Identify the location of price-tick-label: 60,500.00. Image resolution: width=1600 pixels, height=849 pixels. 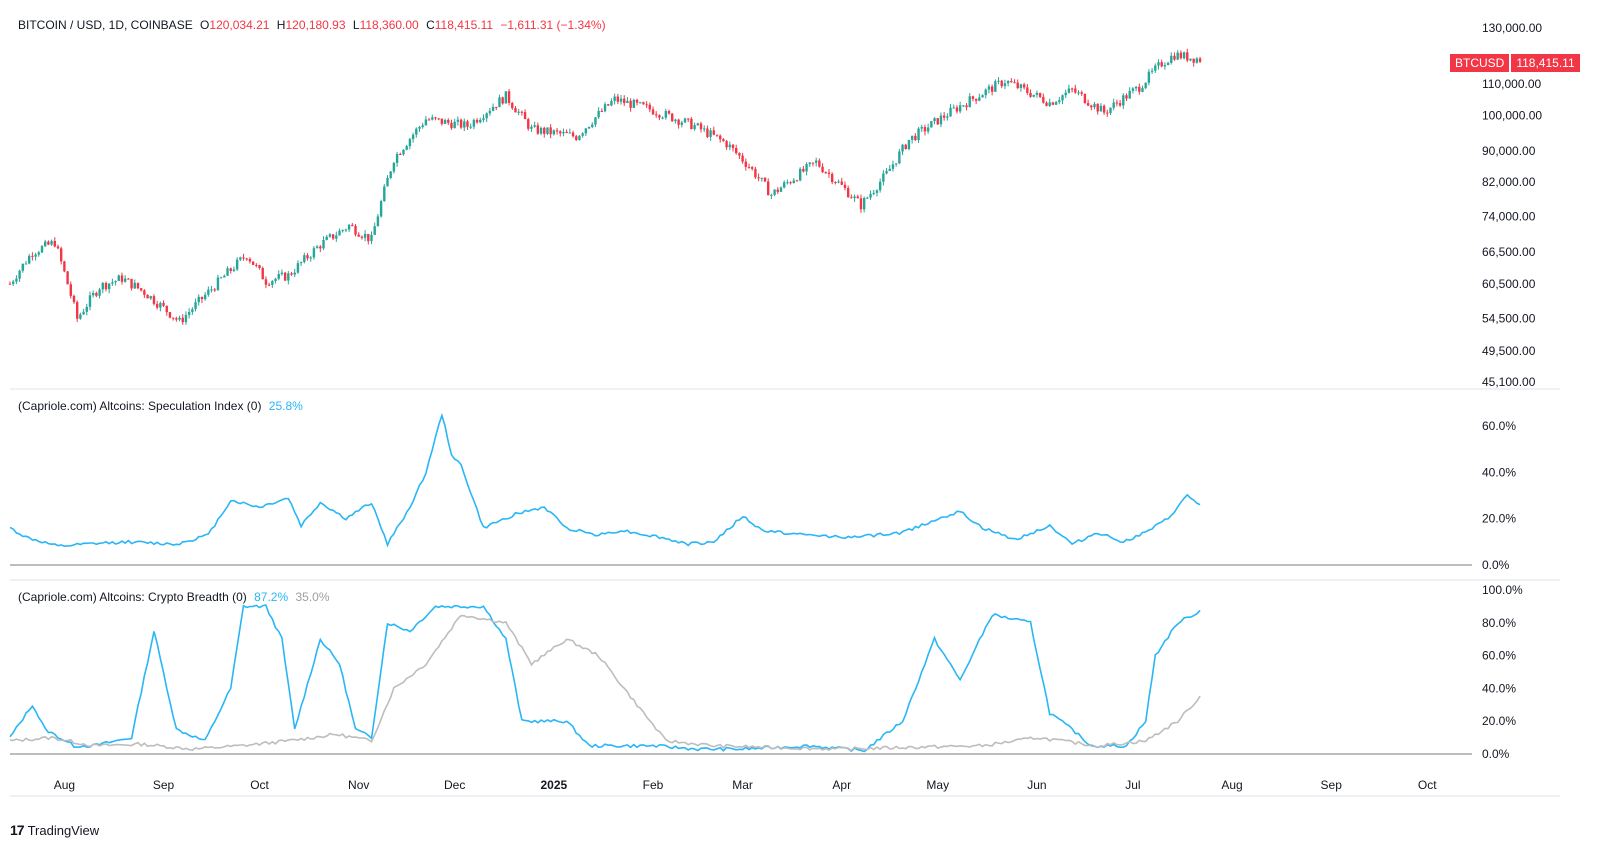
(1509, 284).